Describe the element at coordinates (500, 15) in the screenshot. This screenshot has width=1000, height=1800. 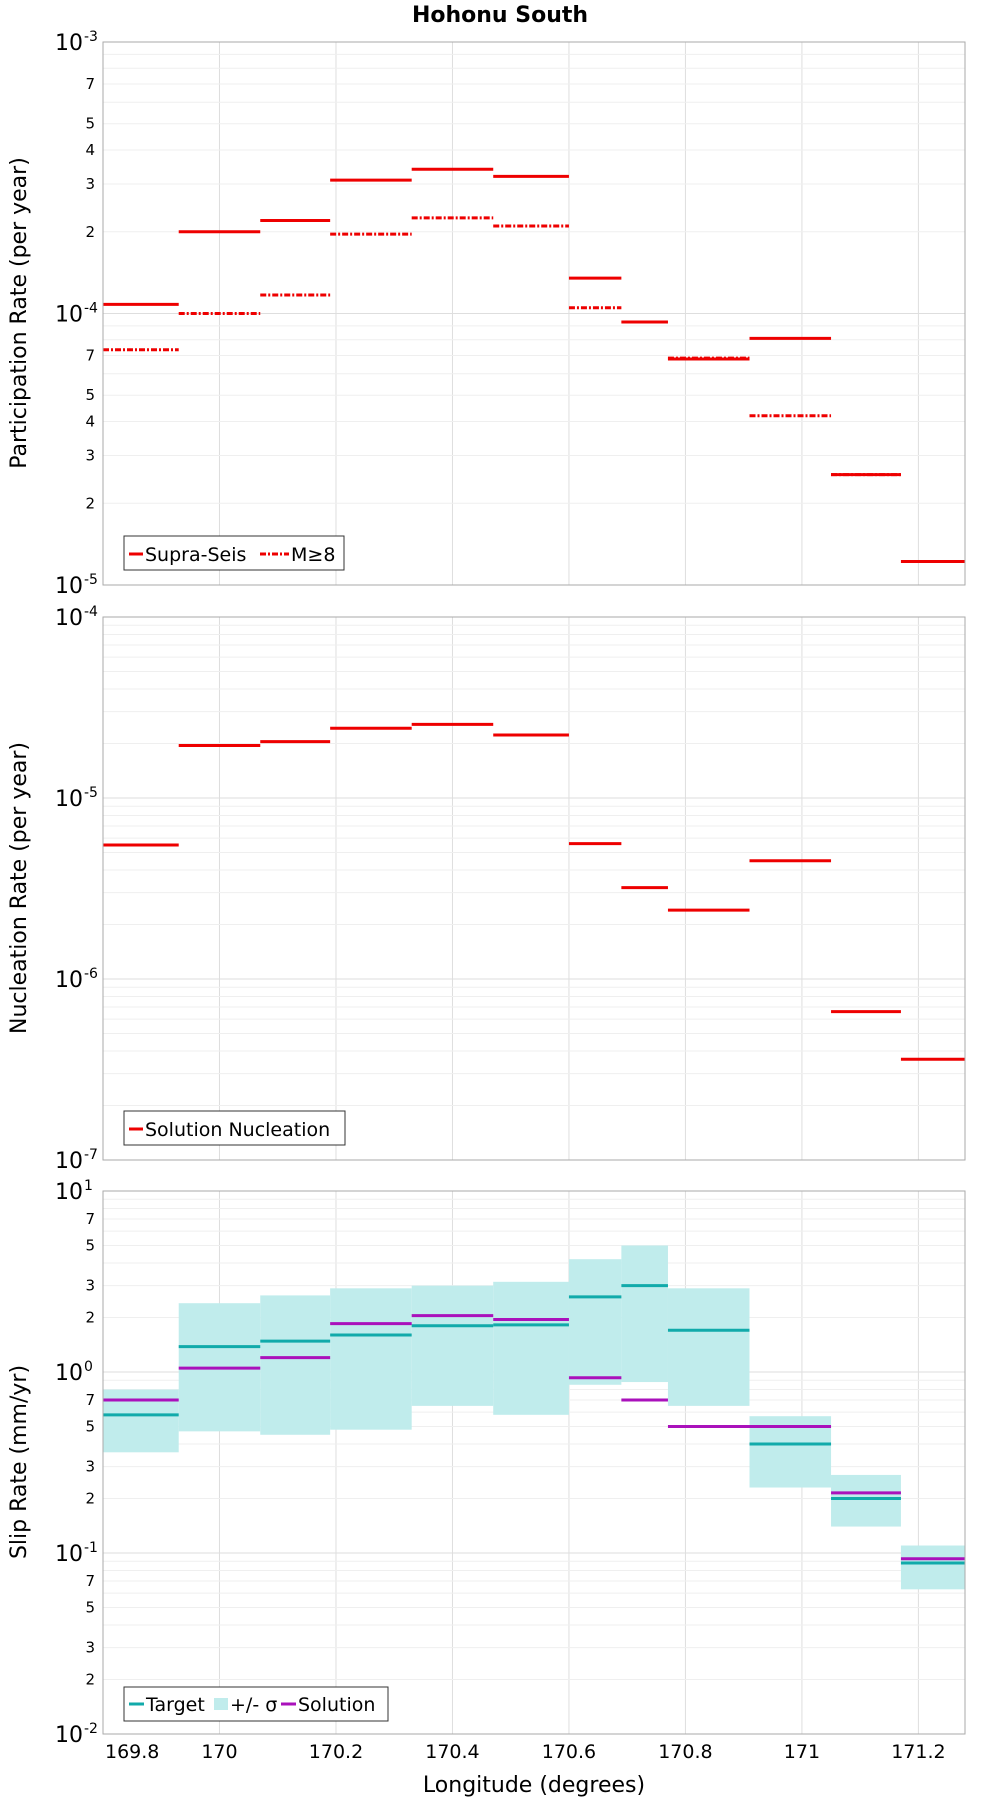
I see `figure-title: Hohonu South` at that location.